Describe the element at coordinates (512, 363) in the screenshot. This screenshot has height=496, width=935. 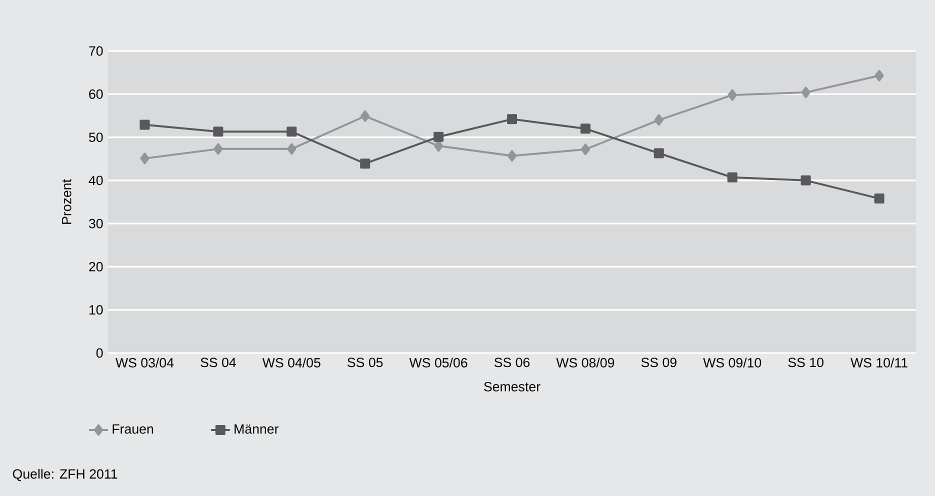
I see `x-tick-label: SS 06` at that location.